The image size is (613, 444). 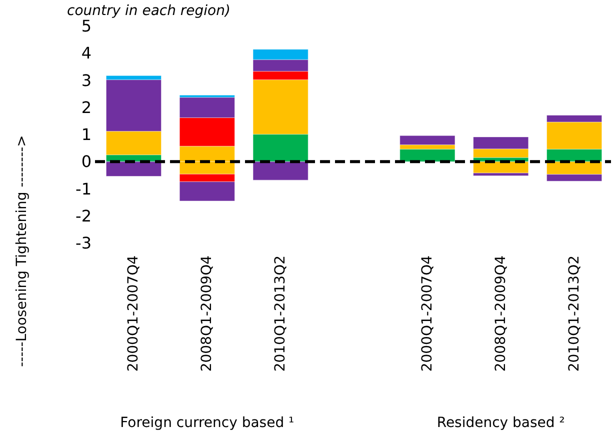 I want to click on y-tick-label: 3, so click(x=86, y=80).